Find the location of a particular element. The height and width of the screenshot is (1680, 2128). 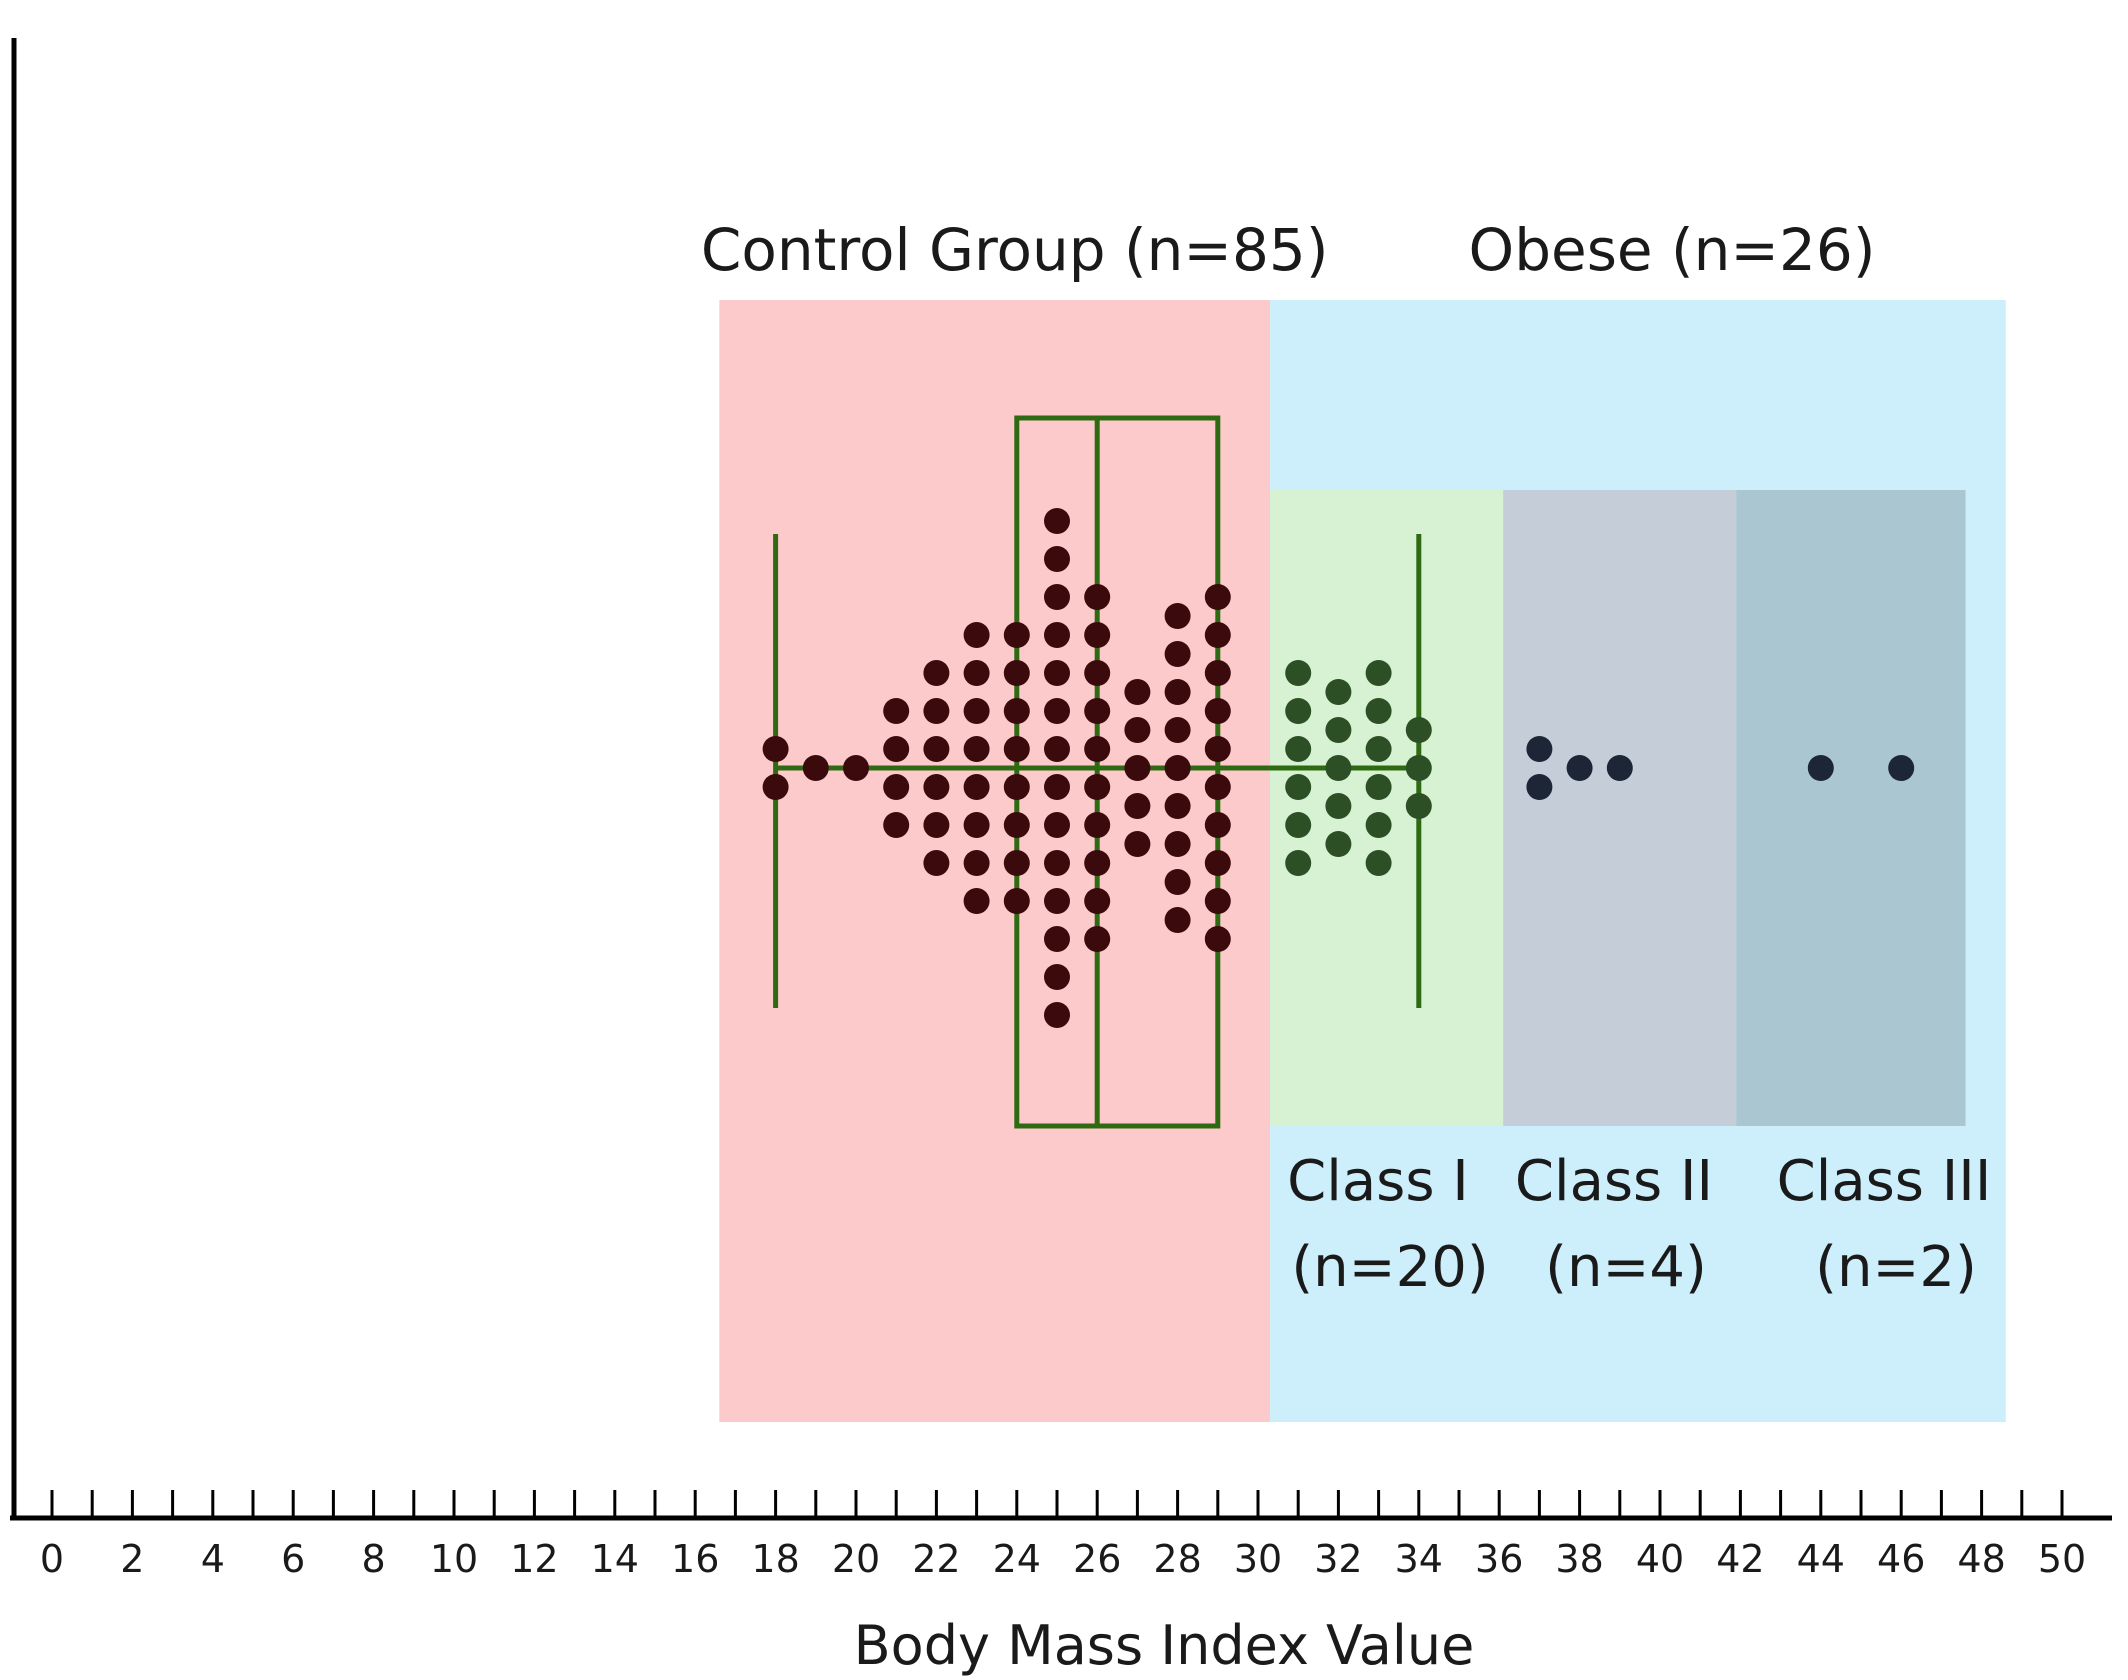

x-tick-label: 14 is located at coordinates (615, 1559).